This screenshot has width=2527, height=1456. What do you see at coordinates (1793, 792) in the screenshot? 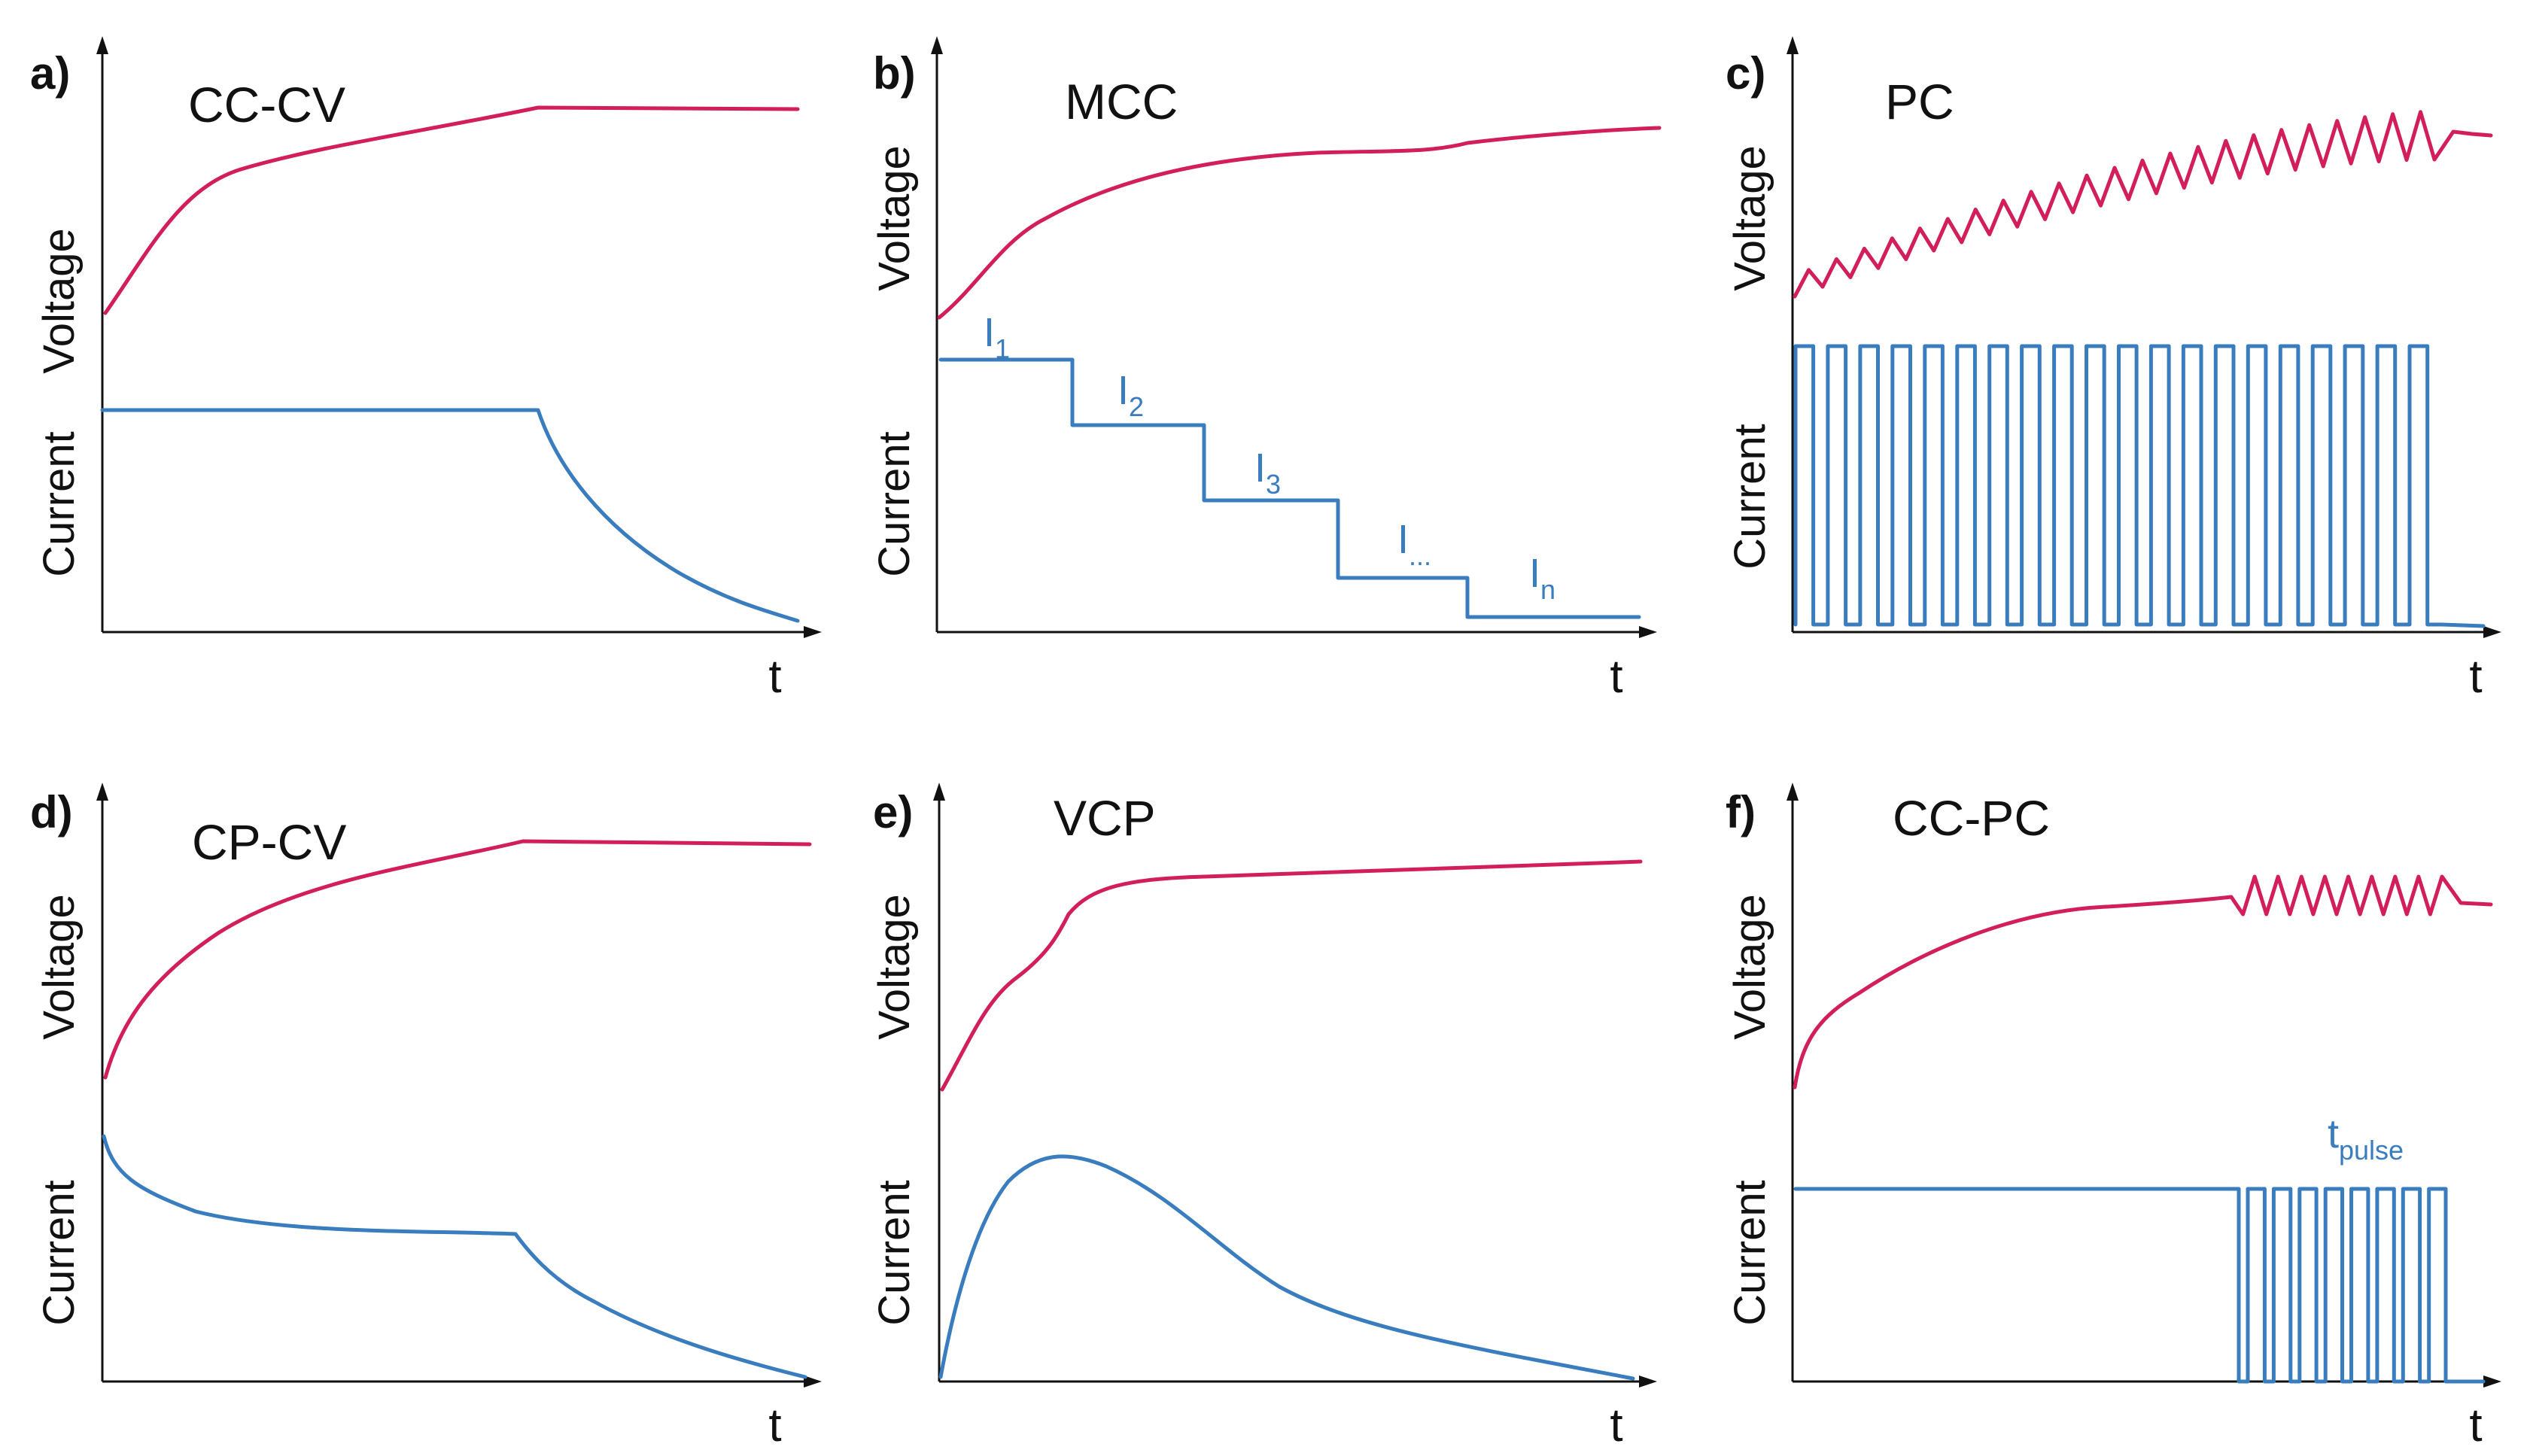
I see `panel-f-y-arrow` at bounding box center [1793, 792].